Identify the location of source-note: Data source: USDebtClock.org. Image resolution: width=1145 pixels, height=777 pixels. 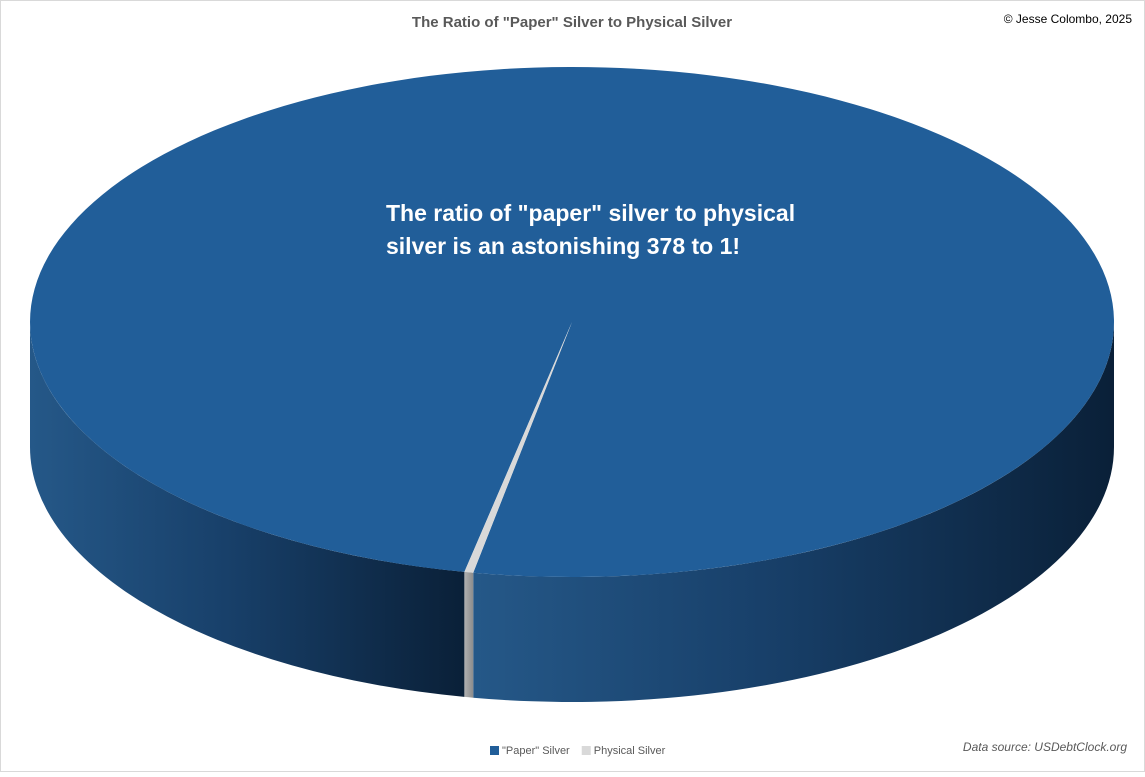
(1045, 747).